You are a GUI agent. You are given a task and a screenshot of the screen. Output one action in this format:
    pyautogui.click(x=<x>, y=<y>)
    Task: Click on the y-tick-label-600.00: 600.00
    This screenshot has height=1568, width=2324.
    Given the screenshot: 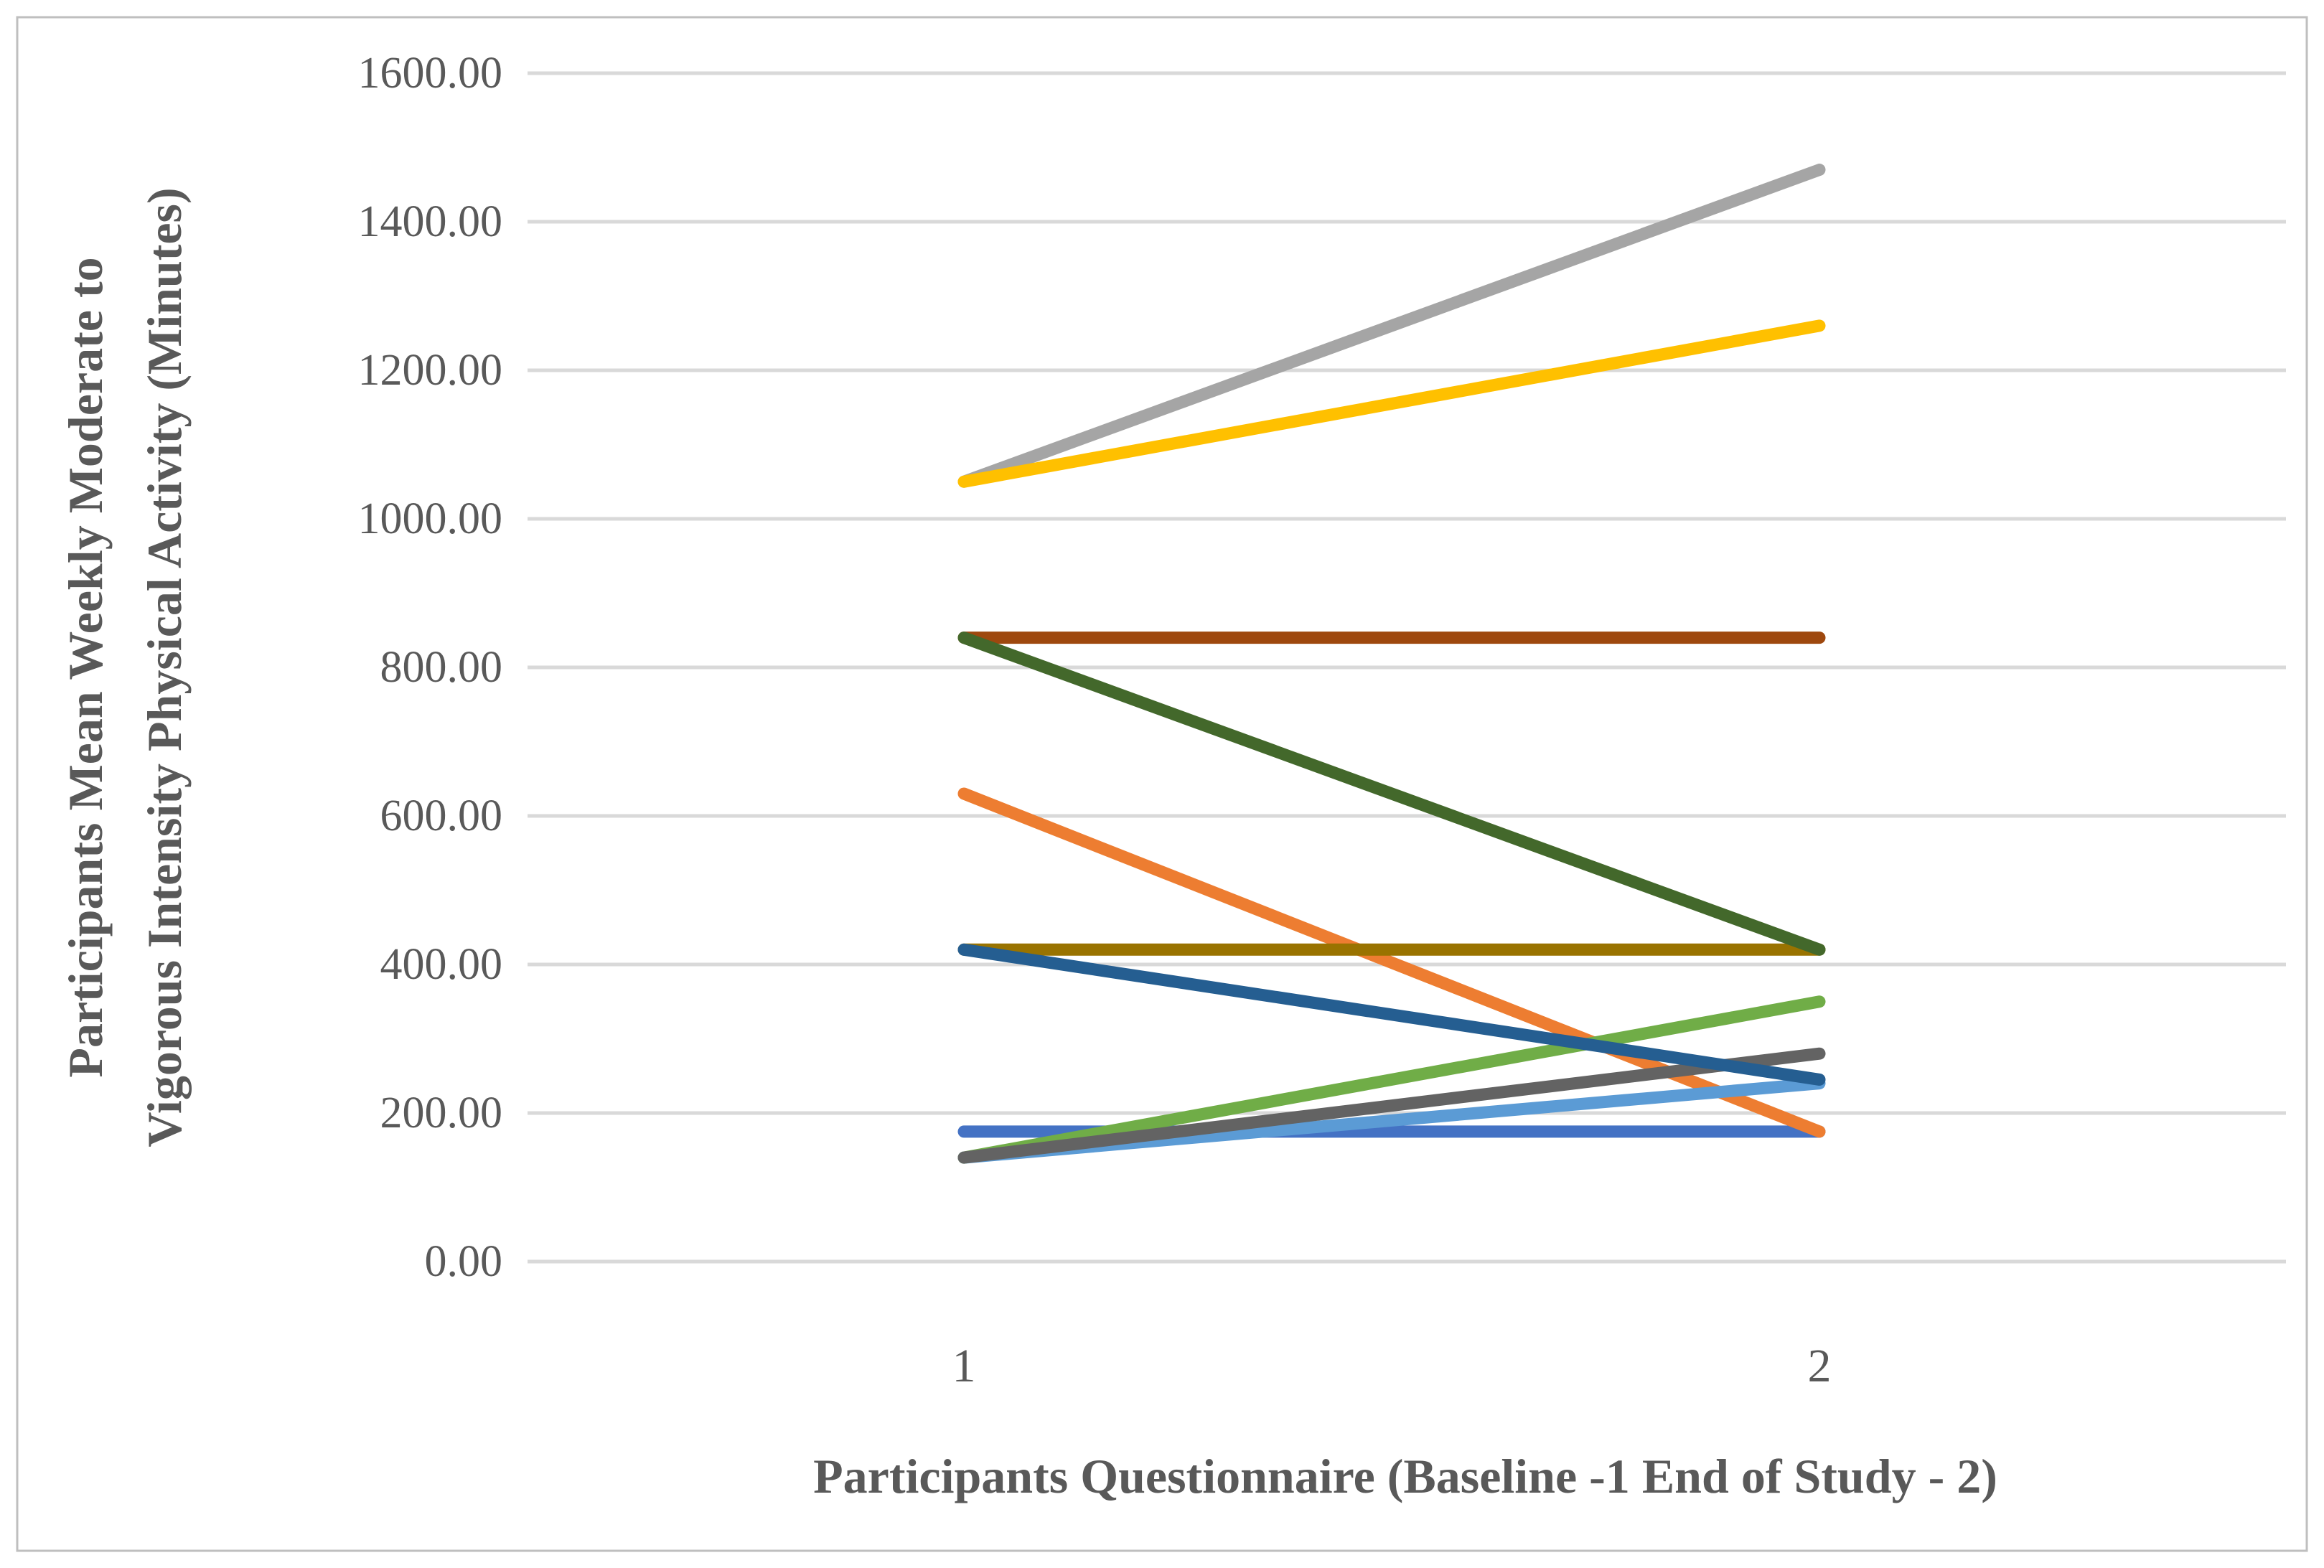 What is the action you would take?
    pyautogui.click(x=441, y=816)
    